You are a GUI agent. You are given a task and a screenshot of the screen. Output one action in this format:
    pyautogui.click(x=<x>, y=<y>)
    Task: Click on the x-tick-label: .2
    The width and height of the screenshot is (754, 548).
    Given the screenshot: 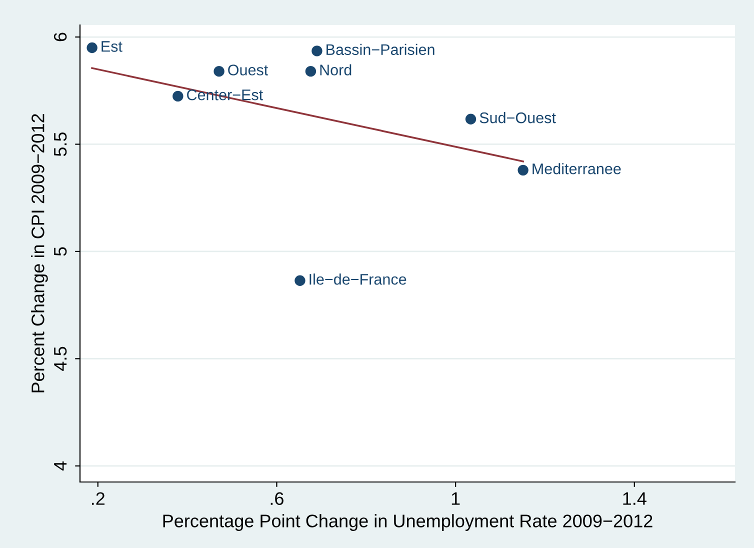 What is the action you would take?
    pyautogui.click(x=98, y=498)
    